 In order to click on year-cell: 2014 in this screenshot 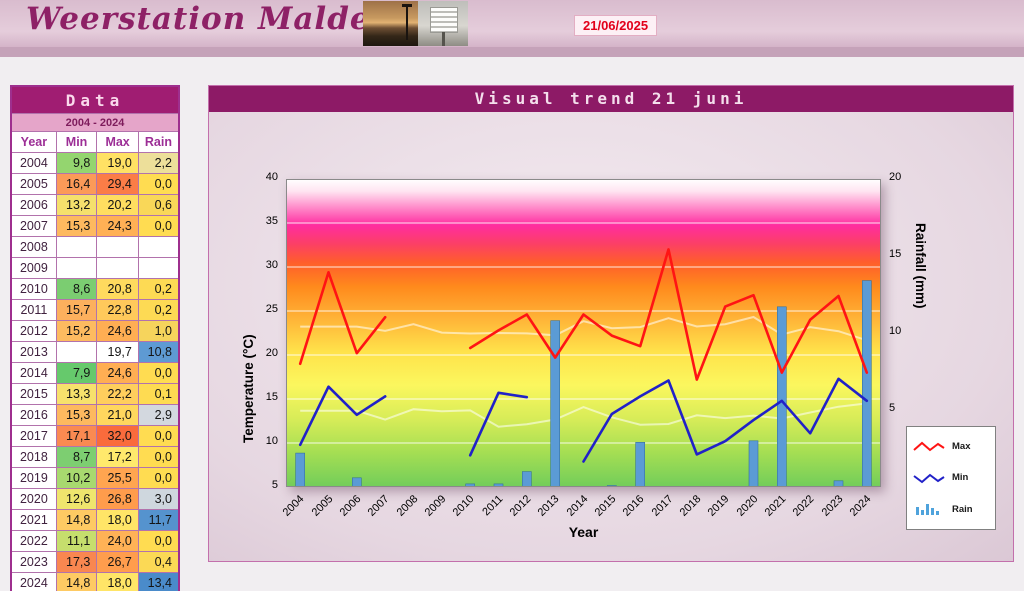, I will do `click(33, 373)`.